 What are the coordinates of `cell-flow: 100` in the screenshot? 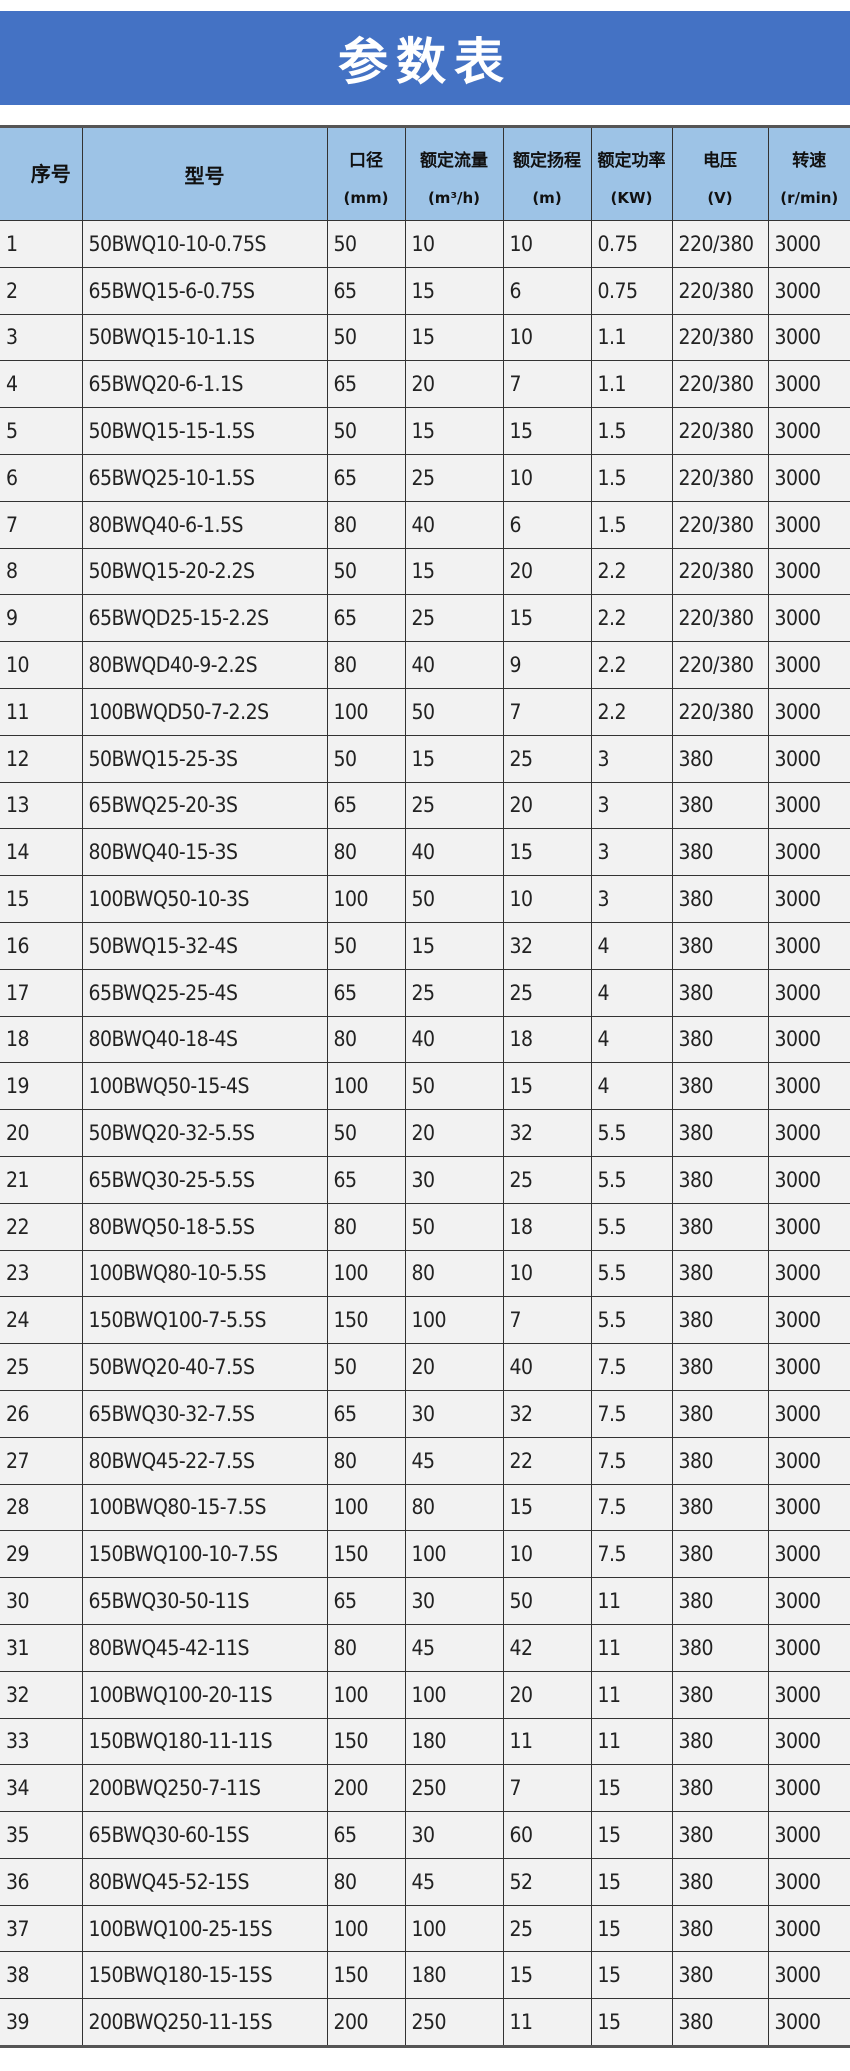 It's located at (454, 1928).